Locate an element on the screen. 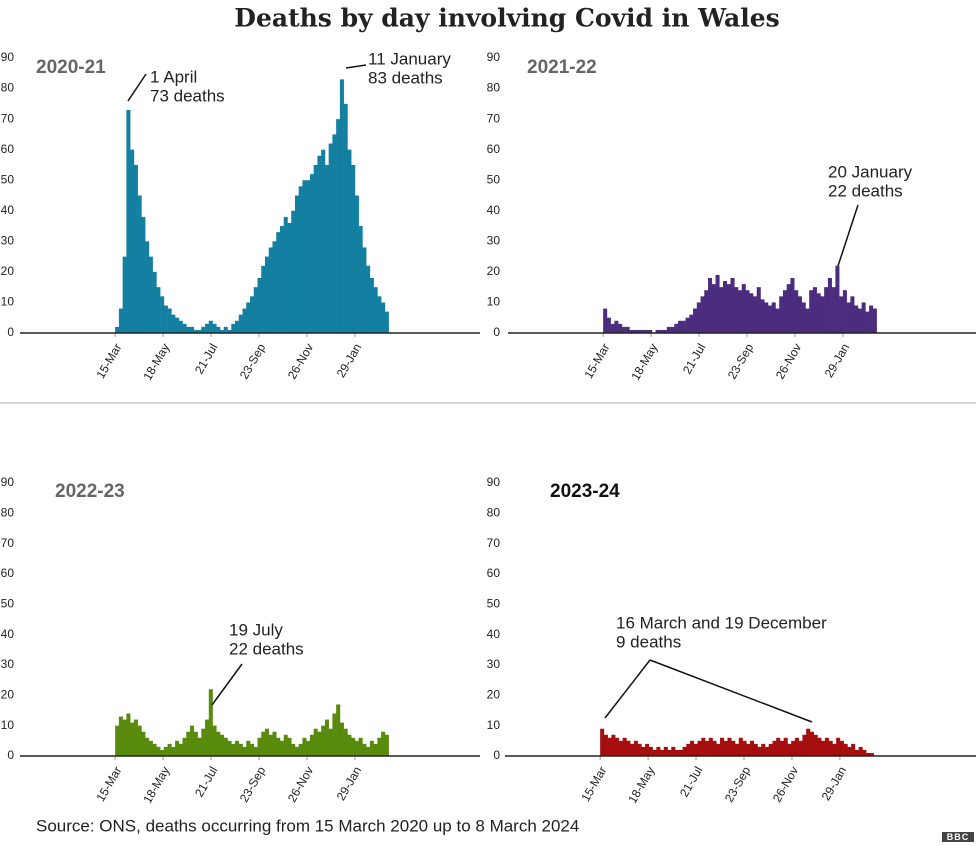 The image size is (976, 846). annotation: 22 deaths is located at coordinates (266, 648).